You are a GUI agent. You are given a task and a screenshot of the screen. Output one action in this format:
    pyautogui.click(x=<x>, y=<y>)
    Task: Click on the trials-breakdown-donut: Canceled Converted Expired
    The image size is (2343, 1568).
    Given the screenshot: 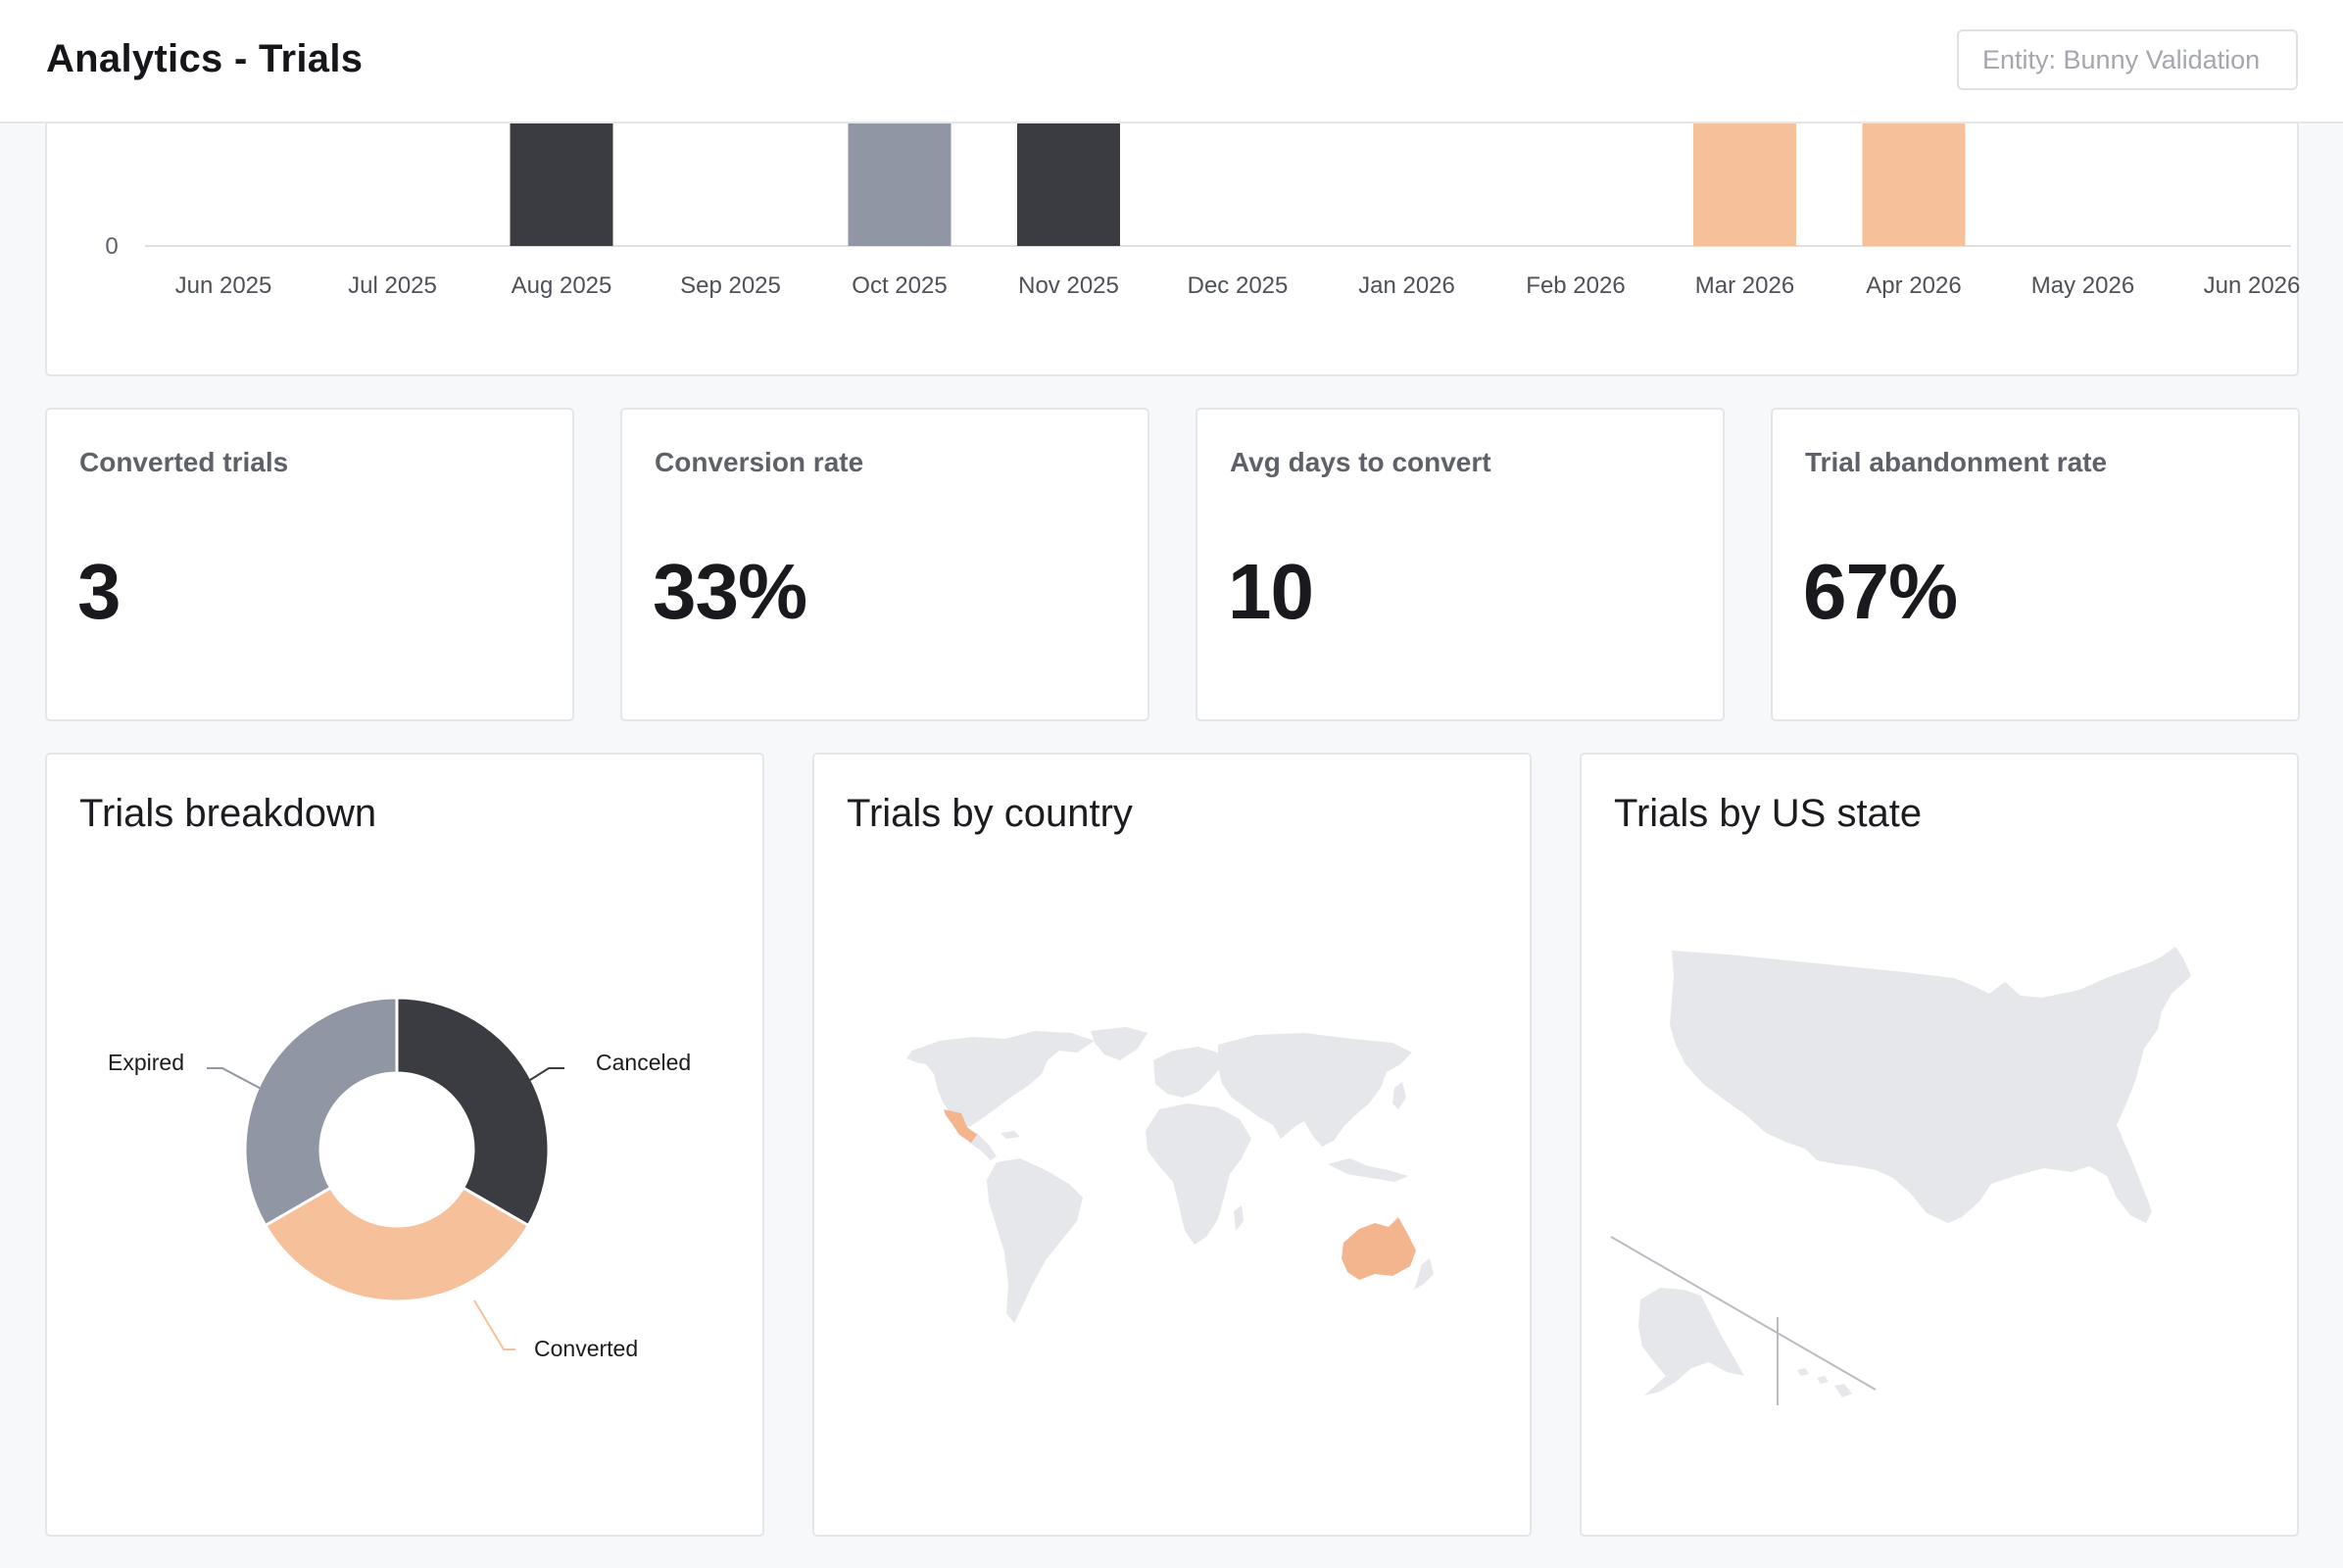 What is the action you would take?
    pyautogui.click(x=399, y=1178)
    